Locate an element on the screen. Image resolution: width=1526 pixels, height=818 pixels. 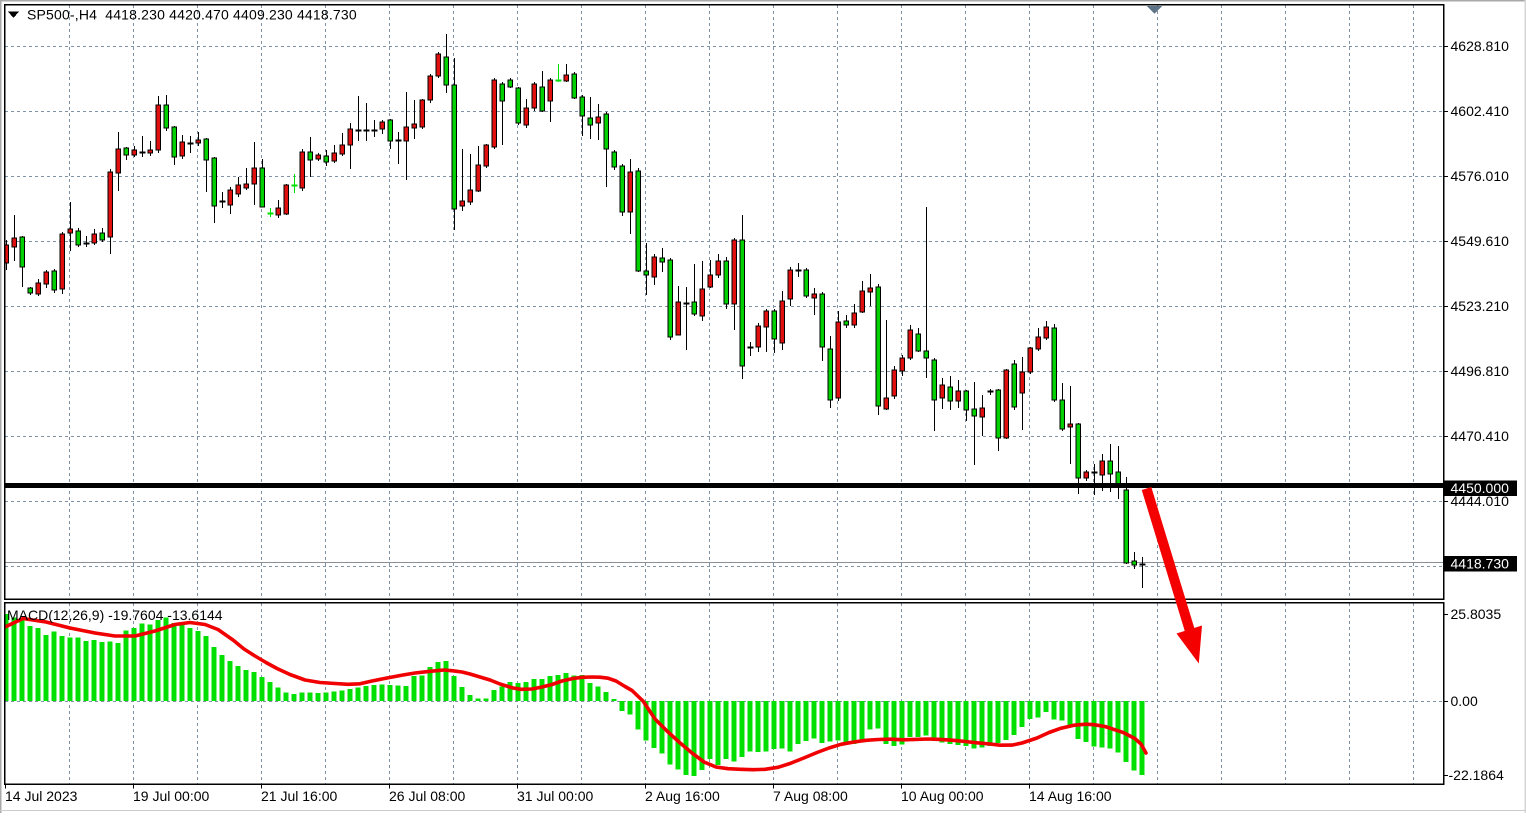
svg-text: 31 Jul 00:00 is located at coordinates (555, 796).